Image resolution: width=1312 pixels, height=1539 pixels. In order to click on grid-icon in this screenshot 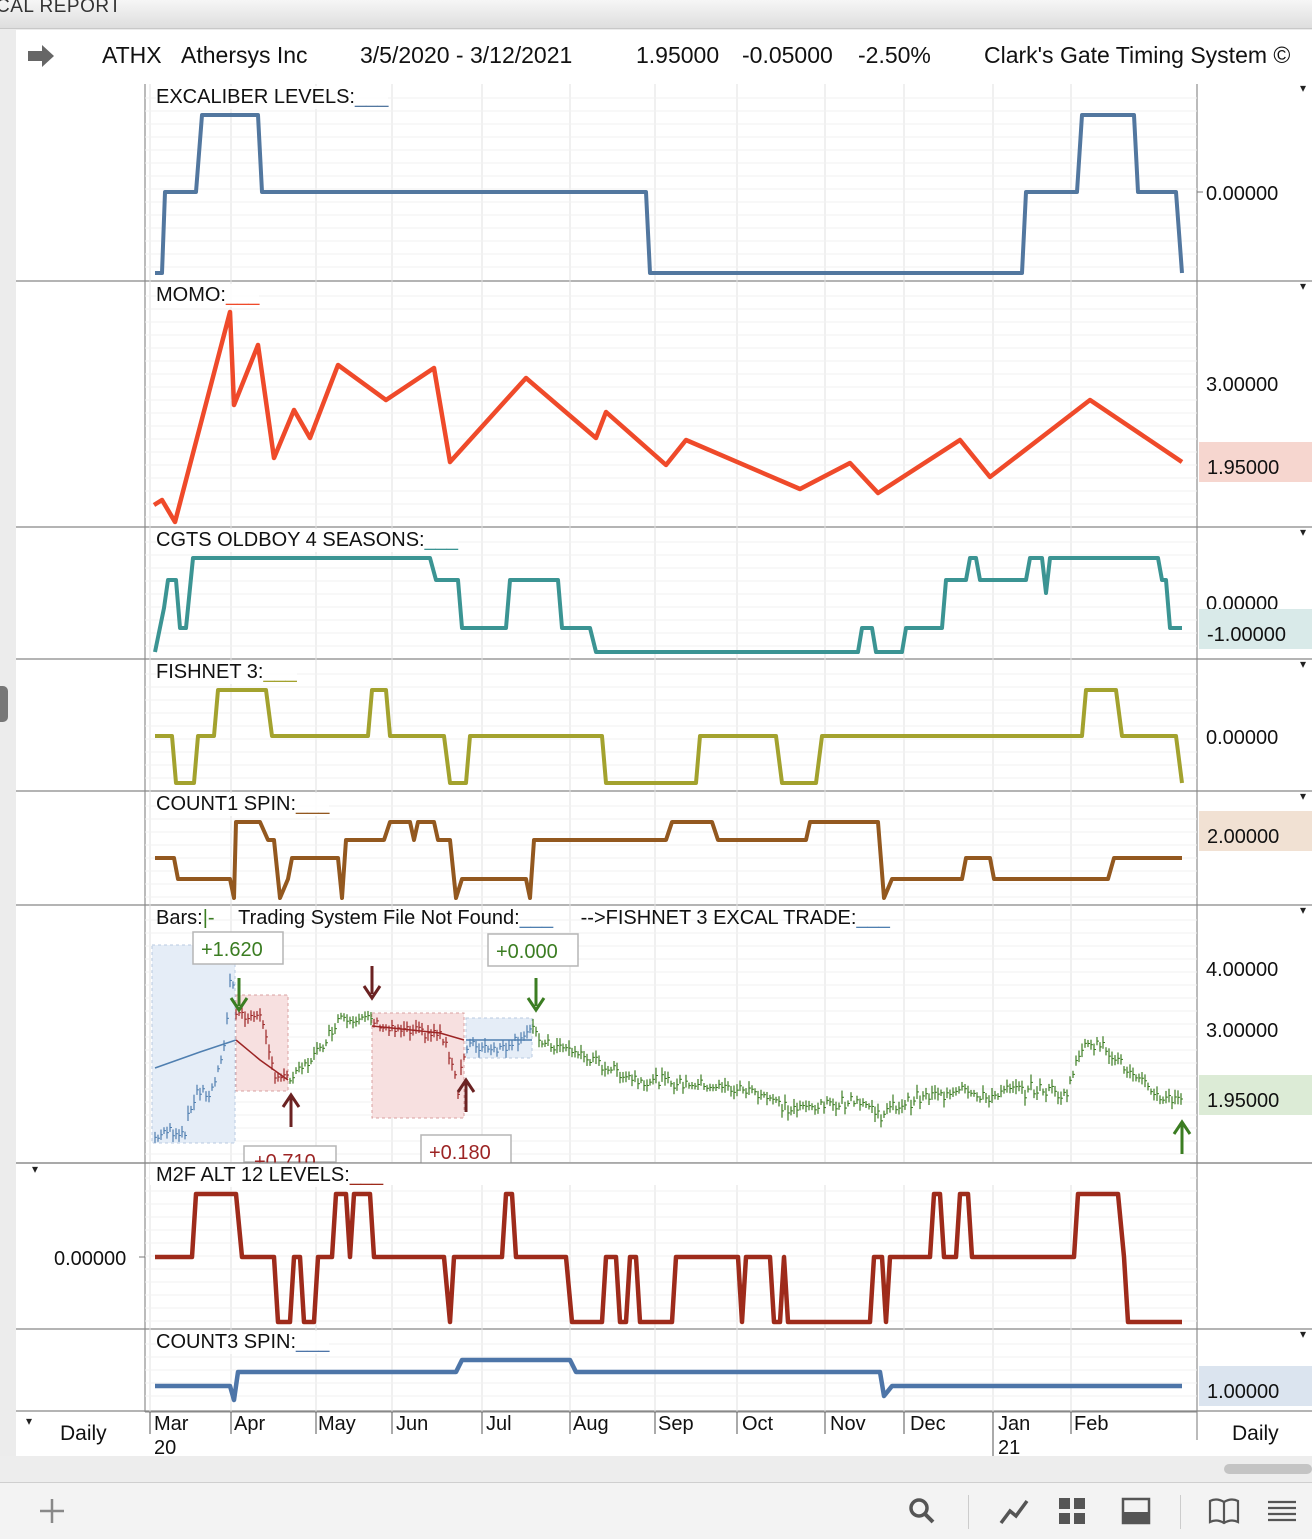, I will do `click(1072, 1511)`.